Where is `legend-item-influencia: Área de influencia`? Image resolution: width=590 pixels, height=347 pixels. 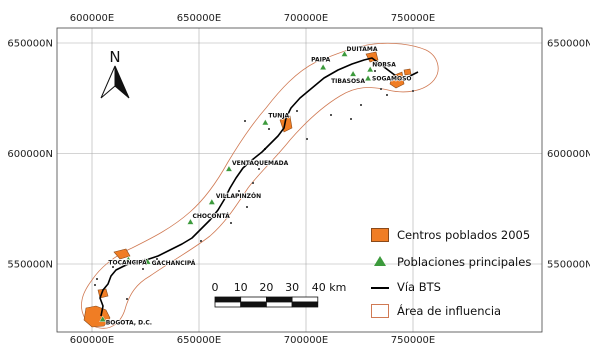
legend-item-influencia: Área de influencia is located at coordinates (456, 313).